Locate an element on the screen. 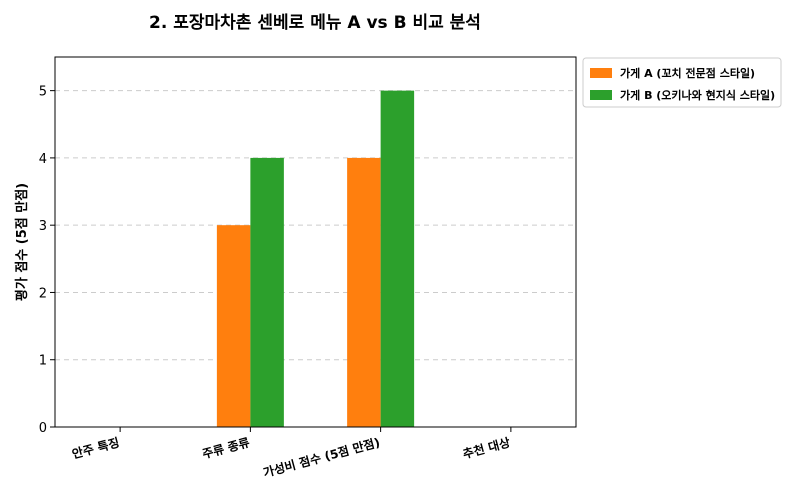 This screenshot has width=800, height=500. x-tick-label: 안주 특징 is located at coordinates (95, 447).